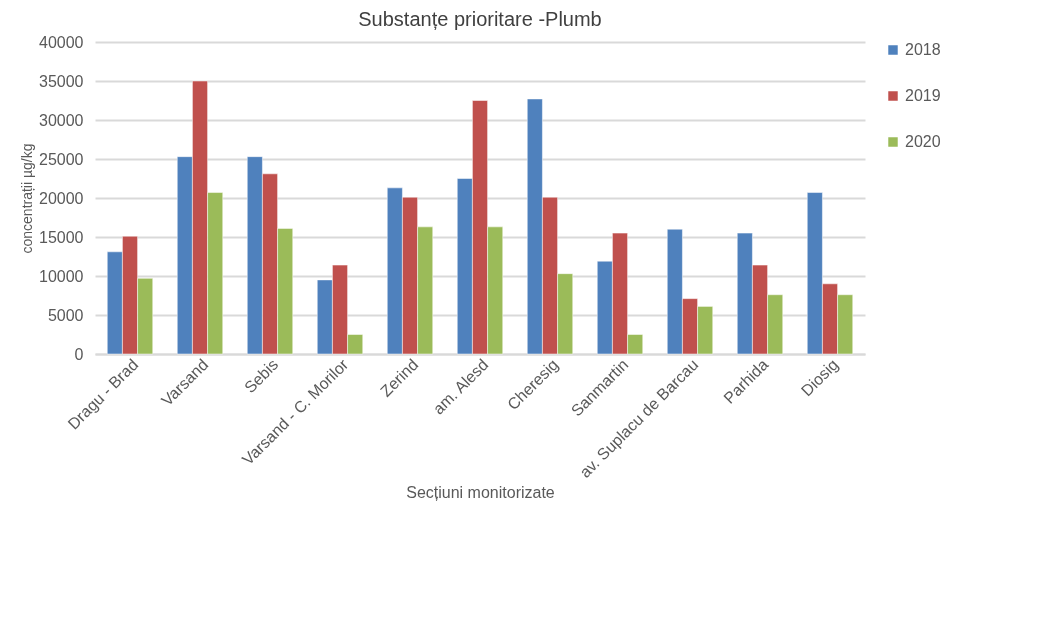 This screenshot has width=1049, height=628. Describe the element at coordinates (27, 198) in the screenshot. I see `y-axis-title: concentrații µg/kg` at that location.